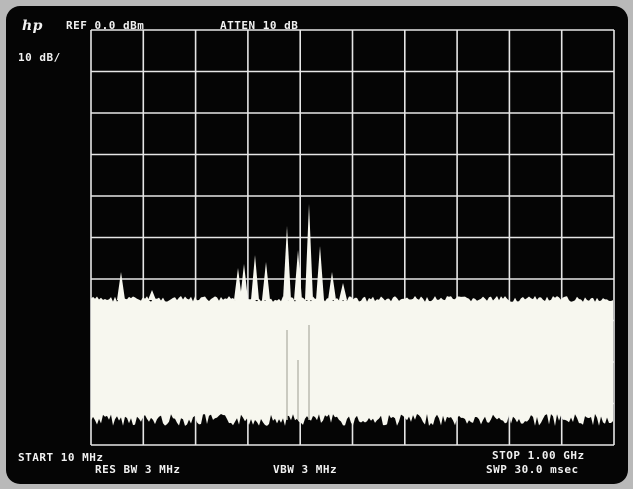 Image resolution: width=633 pixels, height=489 pixels. Describe the element at coordinates (137, 469) in the screenshot. I see `resolution-bandwidth: RES BW 3 MHz` at that location.